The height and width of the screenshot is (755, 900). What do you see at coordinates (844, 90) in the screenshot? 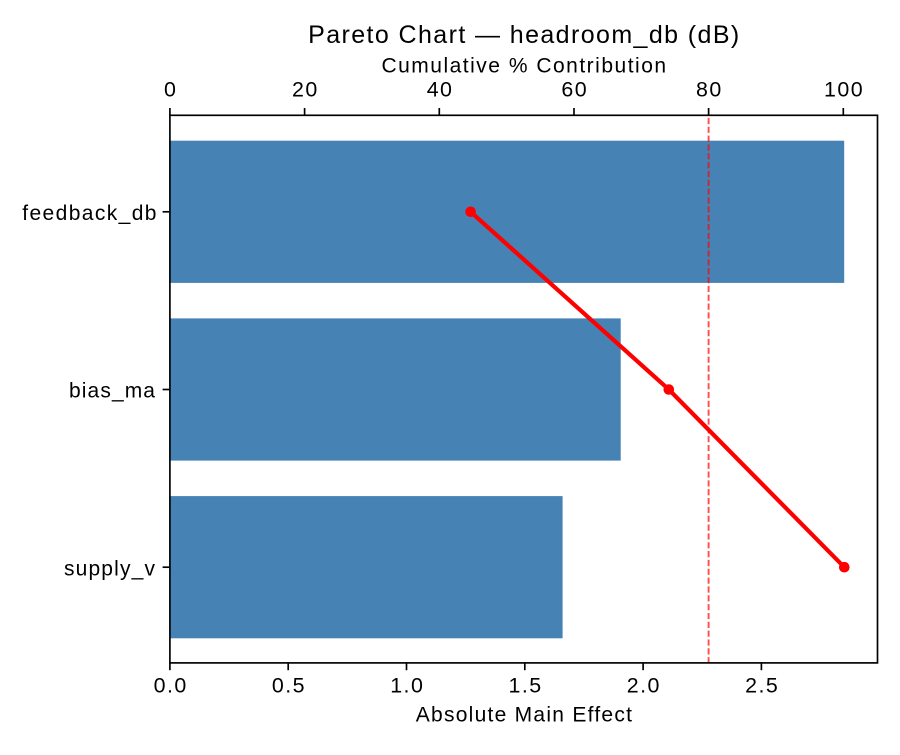
I see `svg-text: 100` at bounding box center [844, 90].